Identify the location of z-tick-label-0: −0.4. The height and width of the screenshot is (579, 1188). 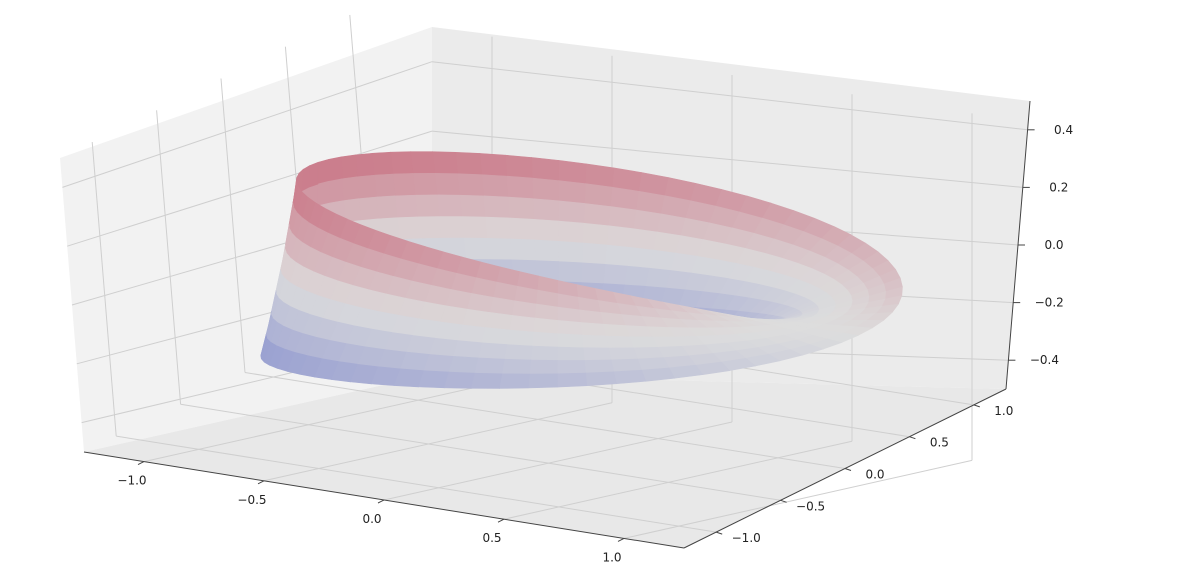
(1044, 360).